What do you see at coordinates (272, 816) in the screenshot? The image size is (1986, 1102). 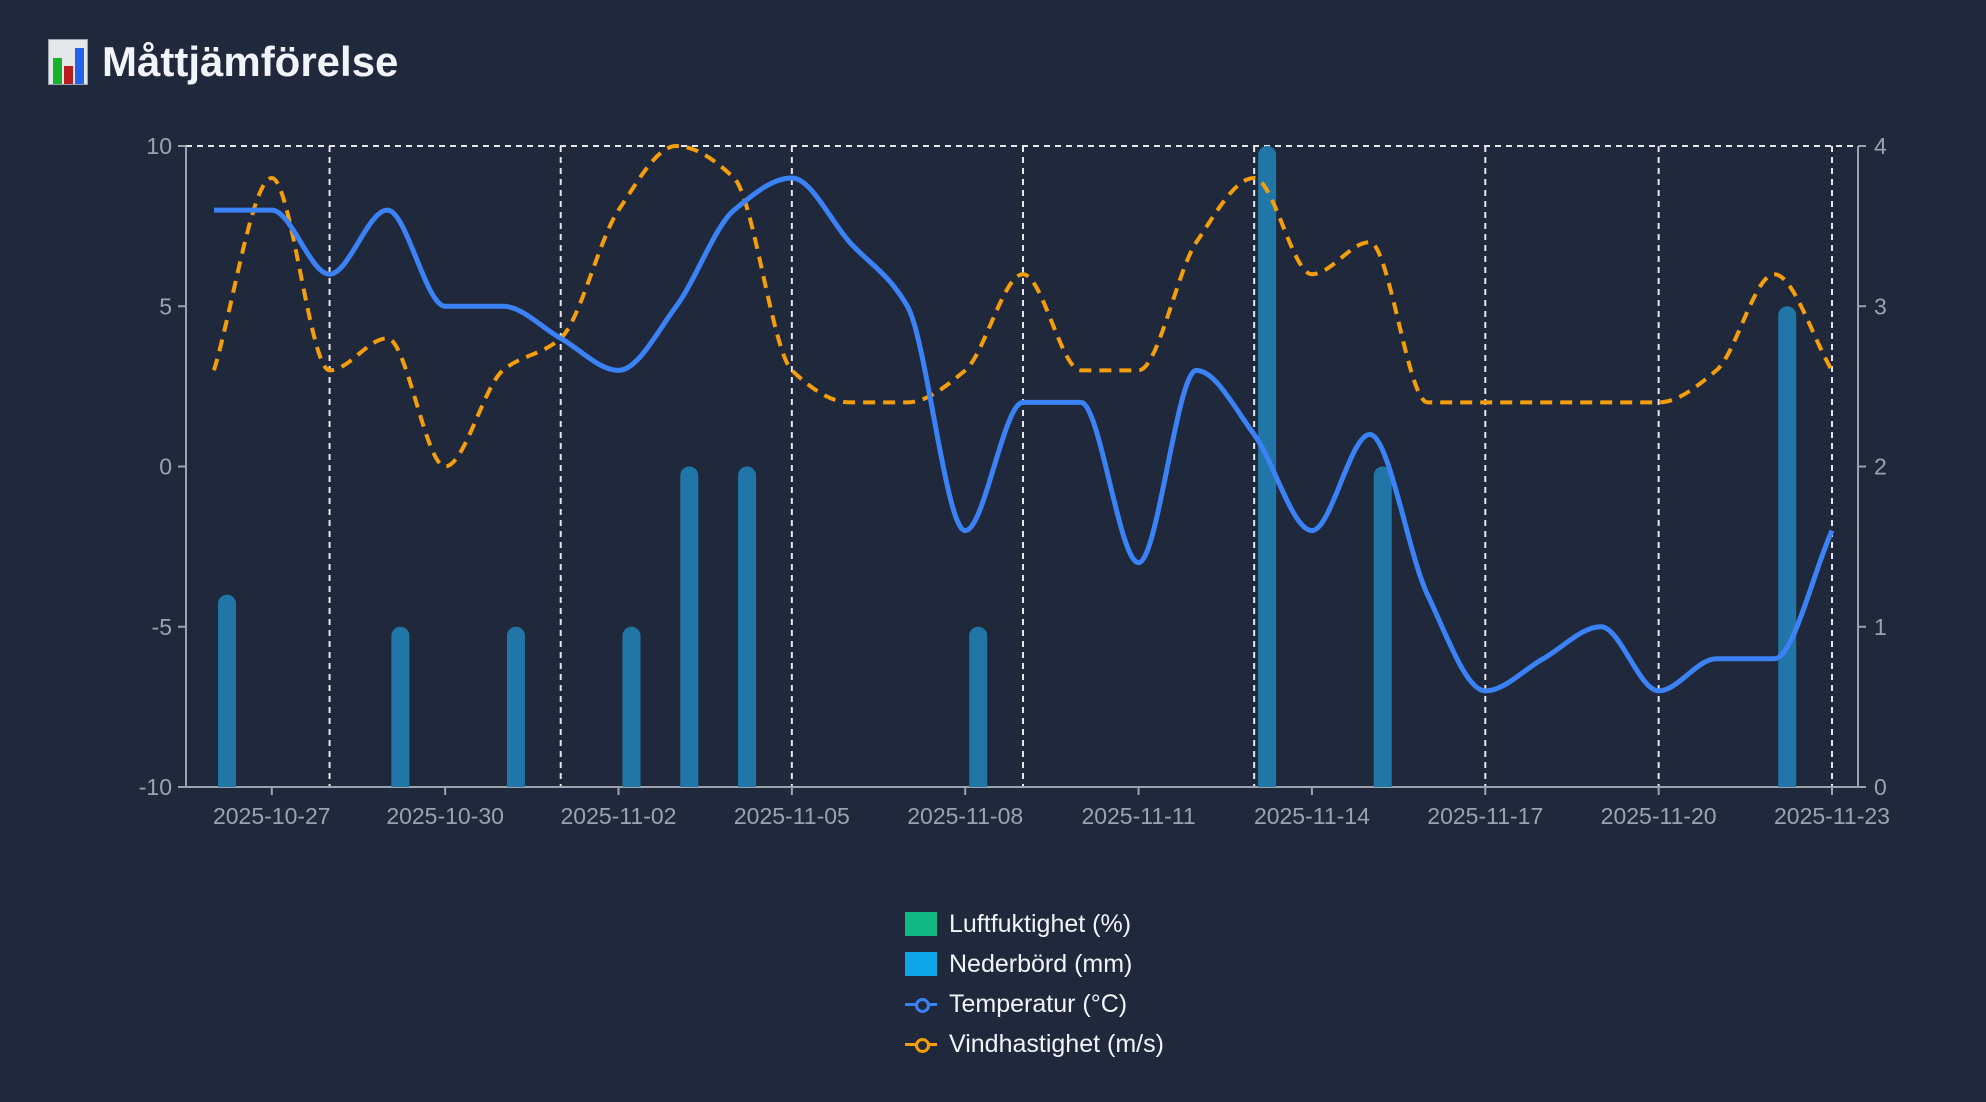 I see `x-tick-label: 2025-10-27` at bounding box center [272, 816].